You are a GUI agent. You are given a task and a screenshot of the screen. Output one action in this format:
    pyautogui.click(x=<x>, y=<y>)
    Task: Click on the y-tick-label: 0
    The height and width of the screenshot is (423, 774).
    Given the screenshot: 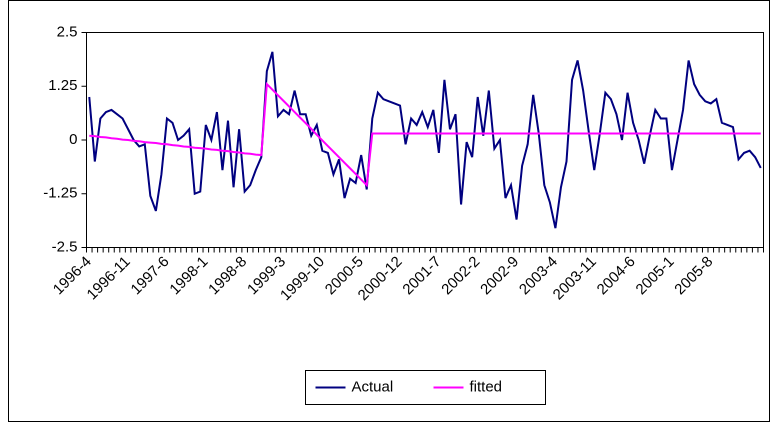 What is the action you would take?
    pyautogui.click(x=73, y=139)
    